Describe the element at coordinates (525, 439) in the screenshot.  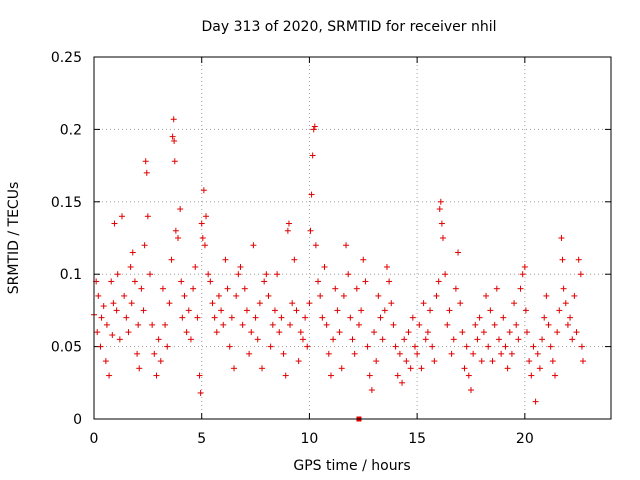
I see `x-tick-label: 20` at that location.